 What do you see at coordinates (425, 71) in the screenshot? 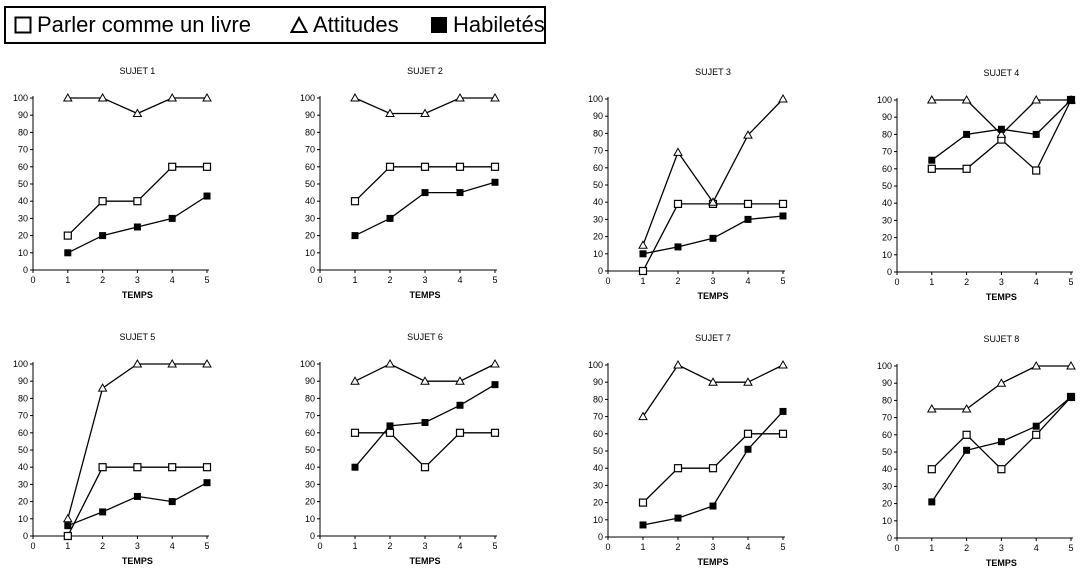
I see `chart-title: SUJET 2` at bounding box center [425, 71].